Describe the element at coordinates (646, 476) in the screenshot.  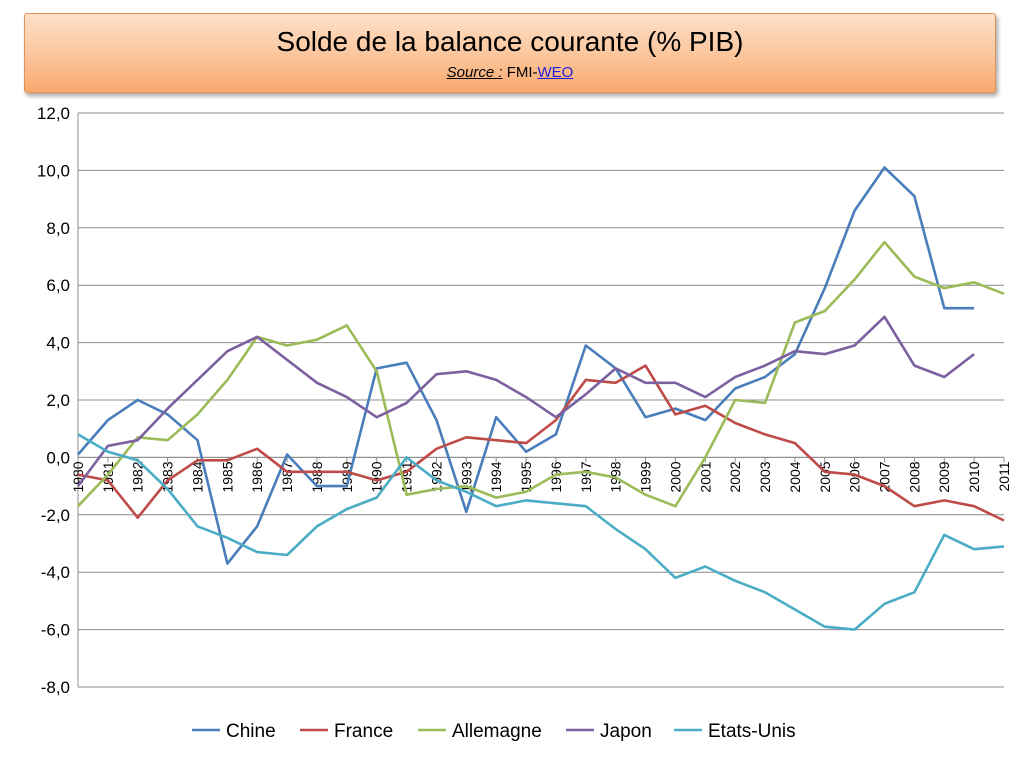
I see `x-tick-label: 1999` at that location.